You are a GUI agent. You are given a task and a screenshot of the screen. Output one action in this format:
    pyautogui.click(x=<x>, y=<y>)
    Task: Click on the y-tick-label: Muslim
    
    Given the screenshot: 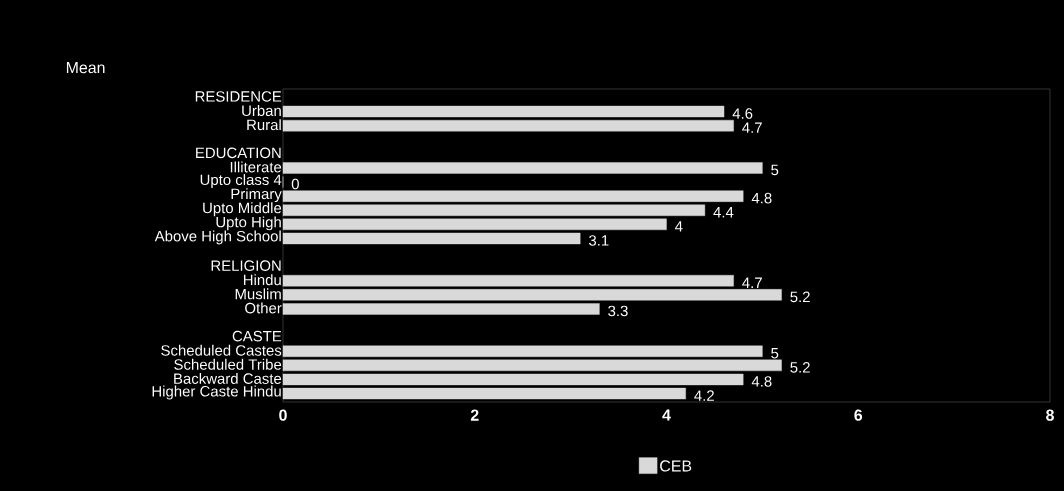 What is the action you would take?
    pyautogui.click(x=258, y=294)
    